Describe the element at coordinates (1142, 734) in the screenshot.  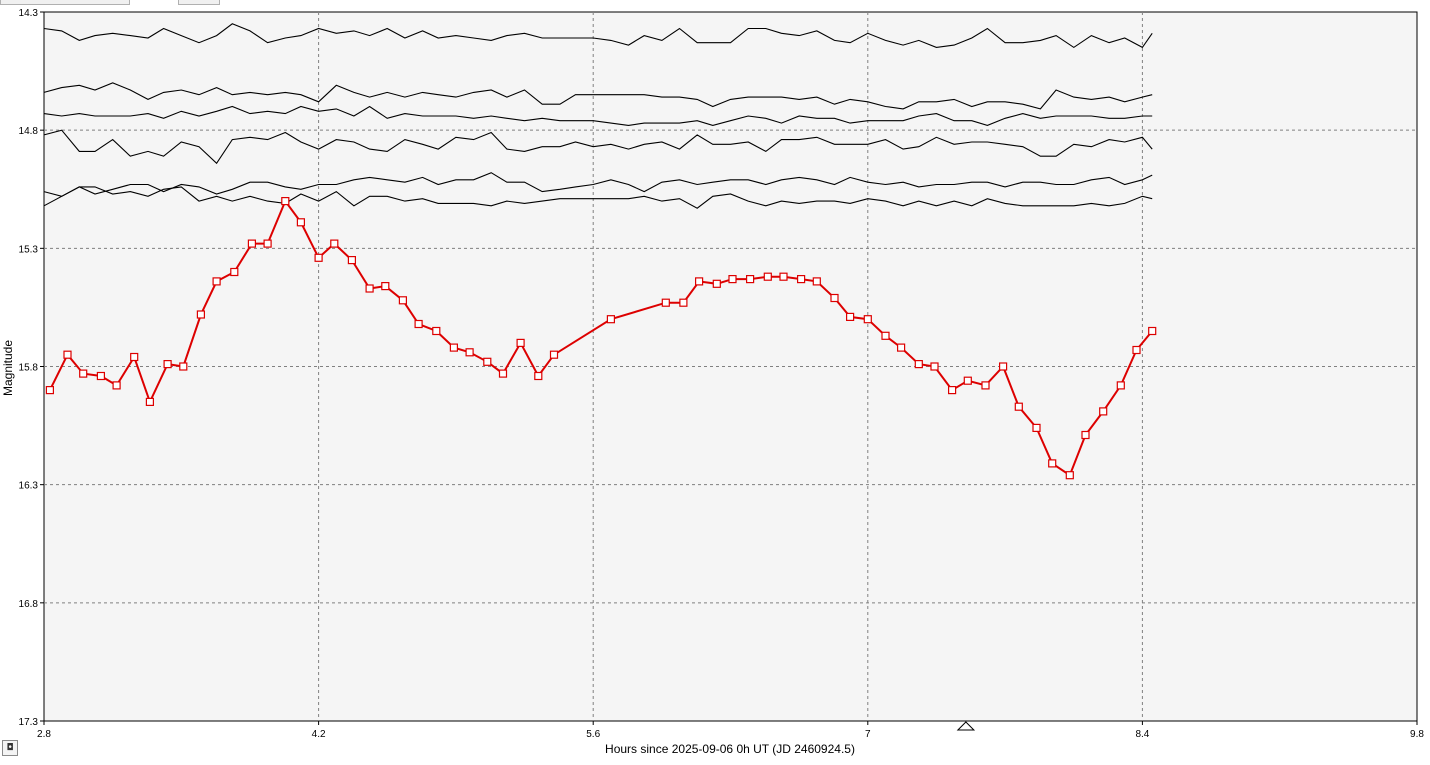
I see `x-tick-label: 8.4` at that location.